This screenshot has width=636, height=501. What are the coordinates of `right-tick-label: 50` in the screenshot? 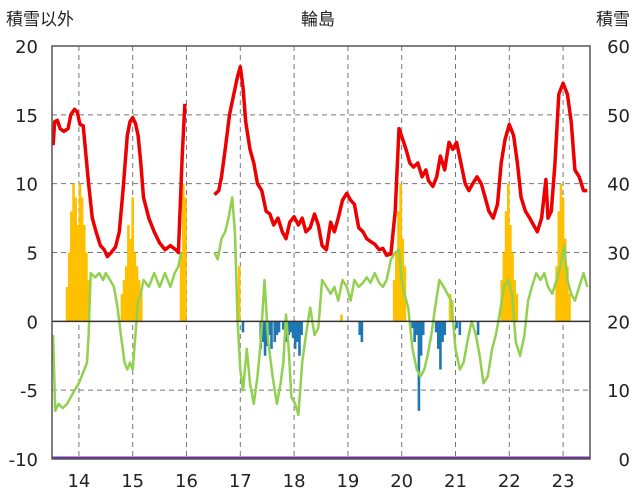 It's located at (618, 116).